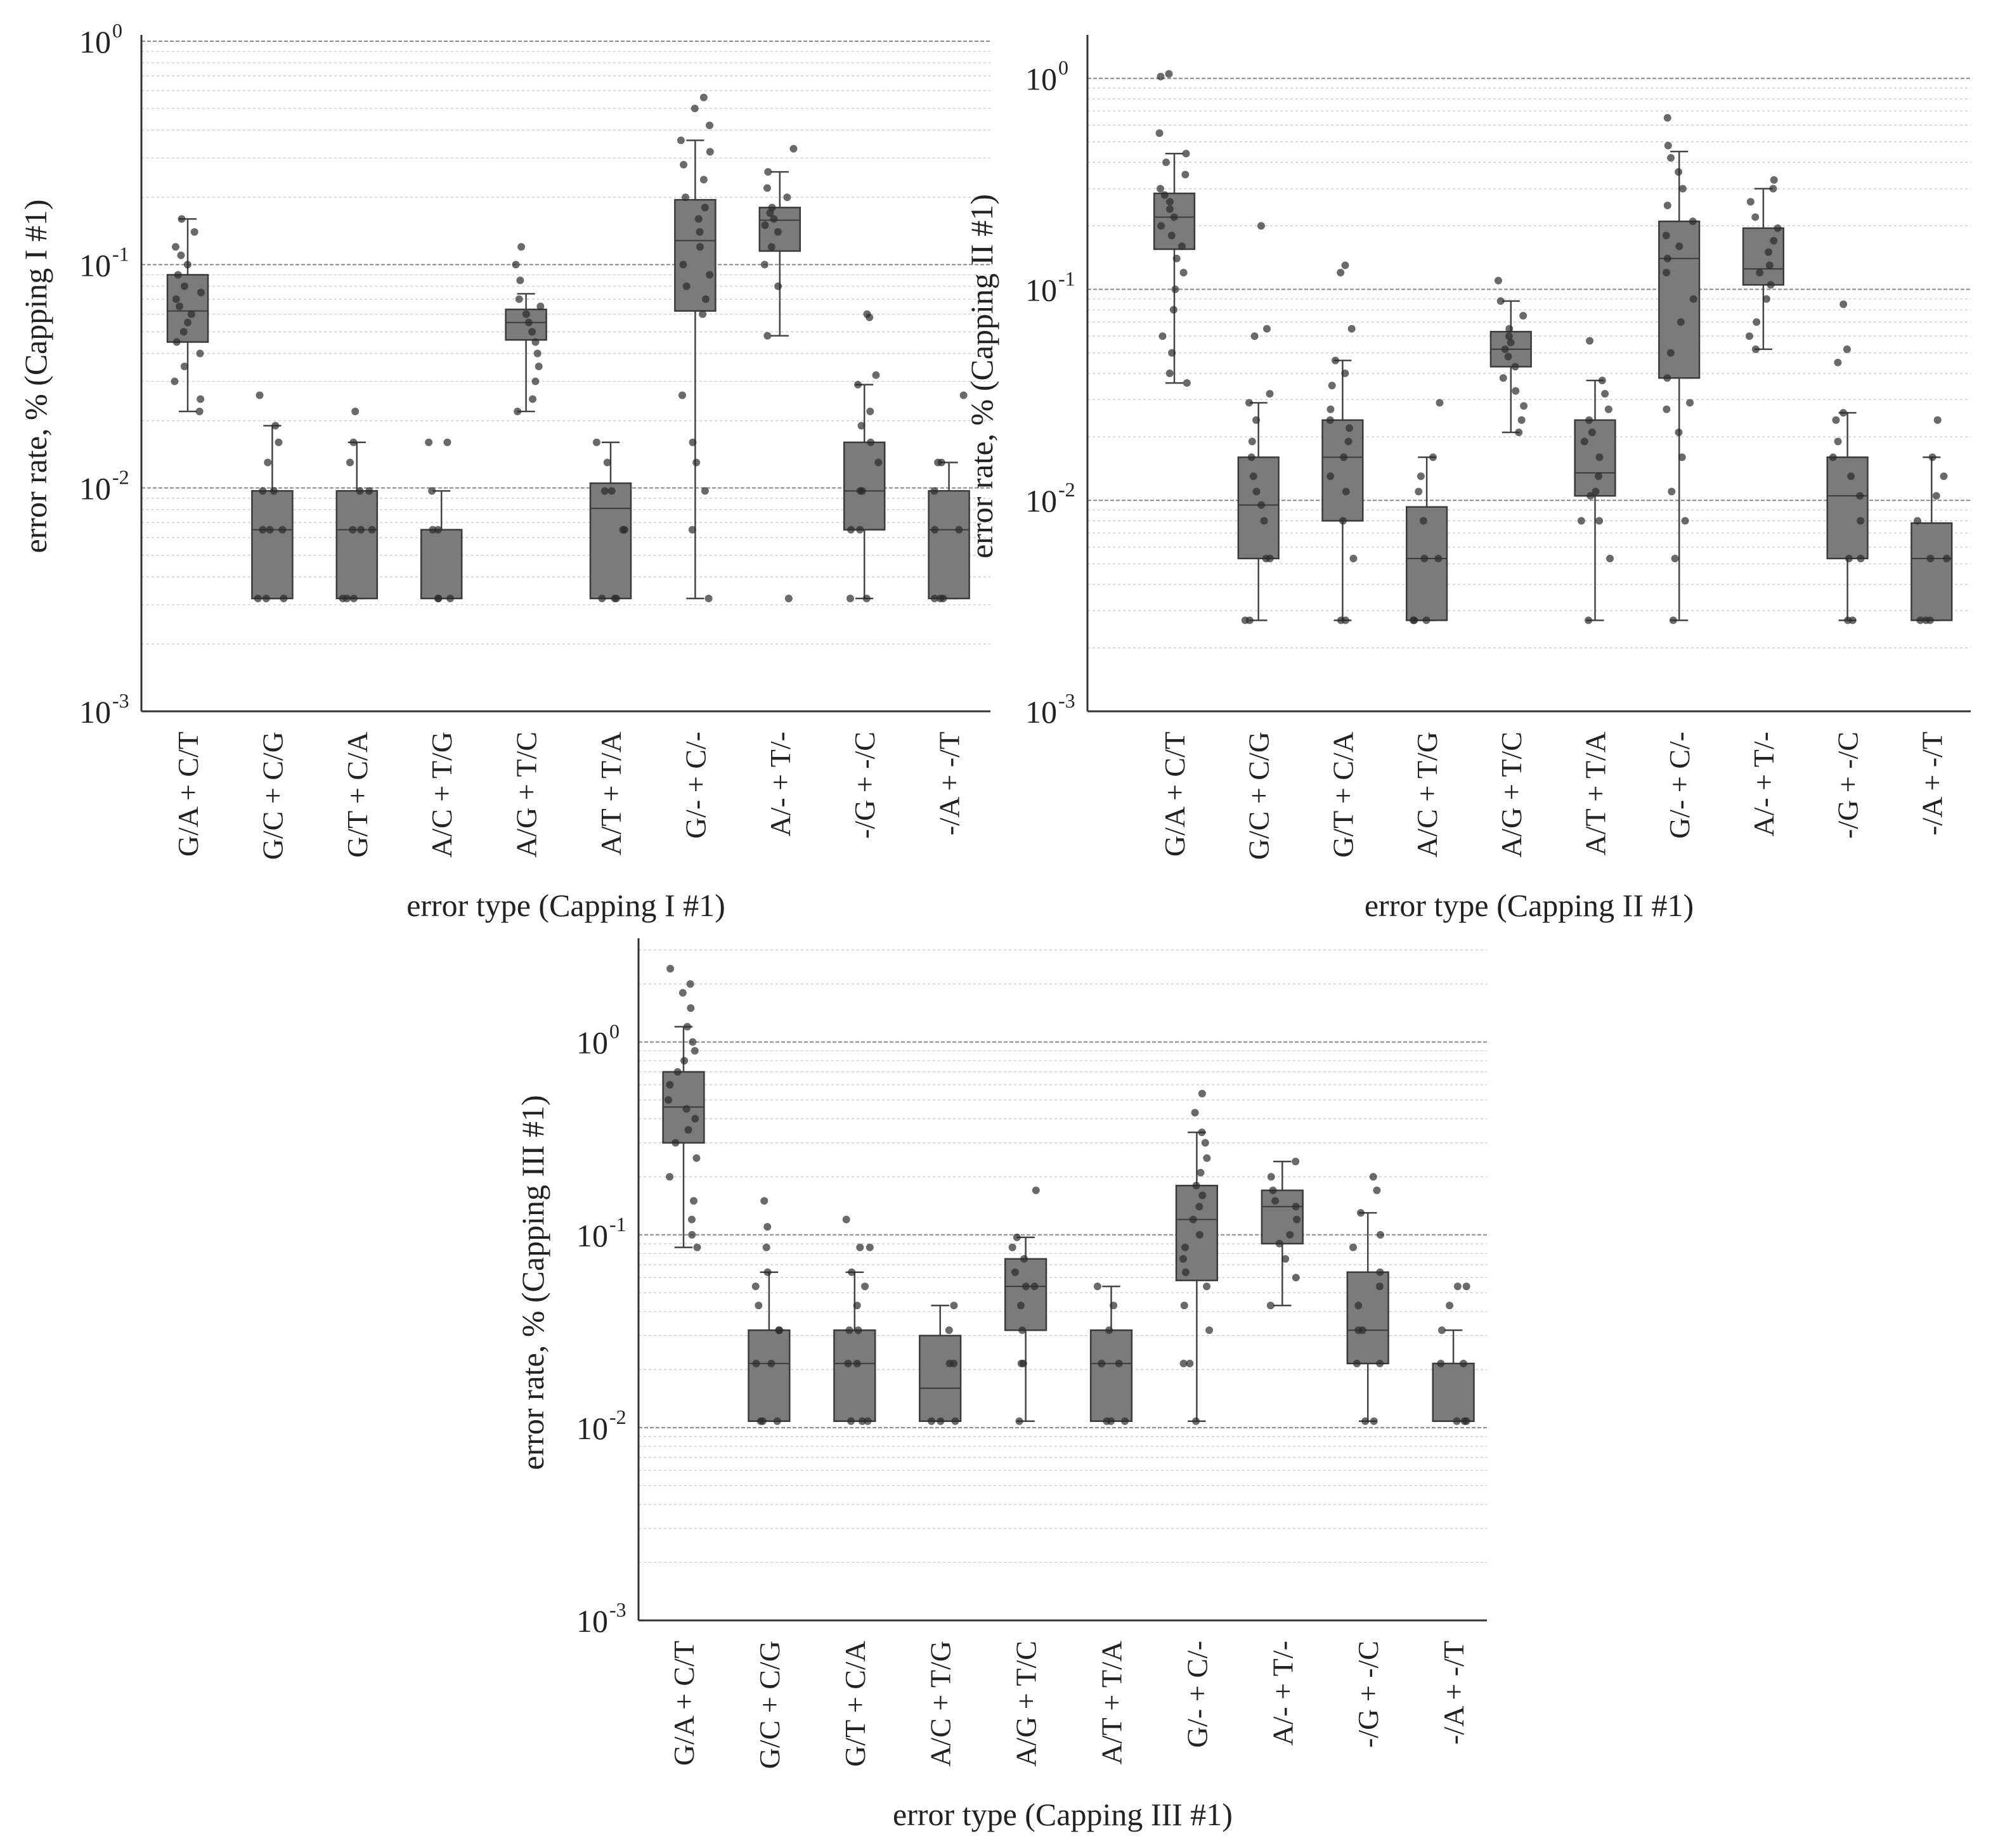  Describe the element at coordinates (611, 793) in the screenshot. I see `x-tick-label: A/T + T/A` at that location.